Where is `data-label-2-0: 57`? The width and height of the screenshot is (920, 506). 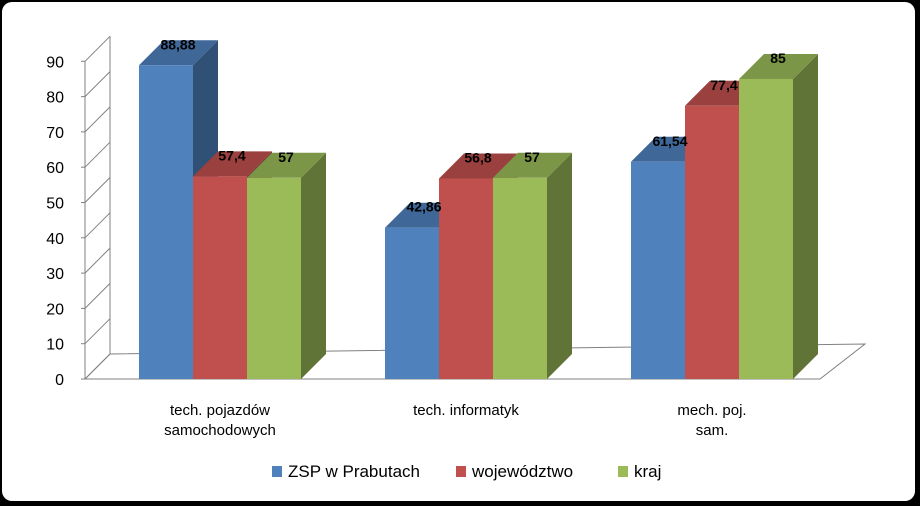 data-label-2-0: 57 is located at coordinates (286, 157).